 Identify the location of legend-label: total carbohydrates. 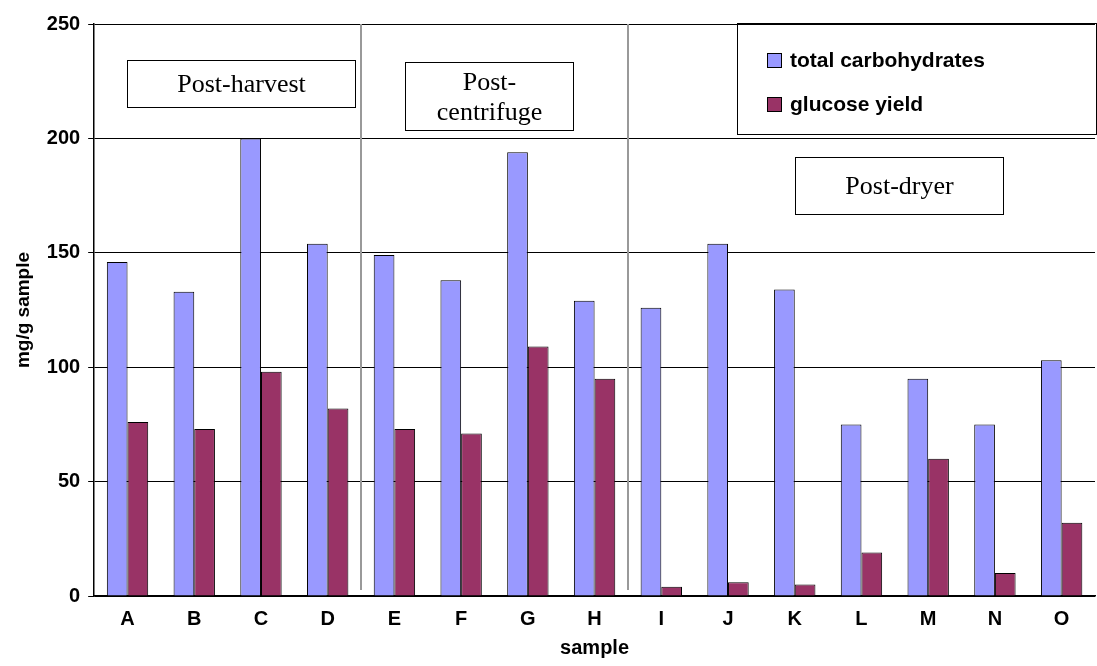
(887, 60).